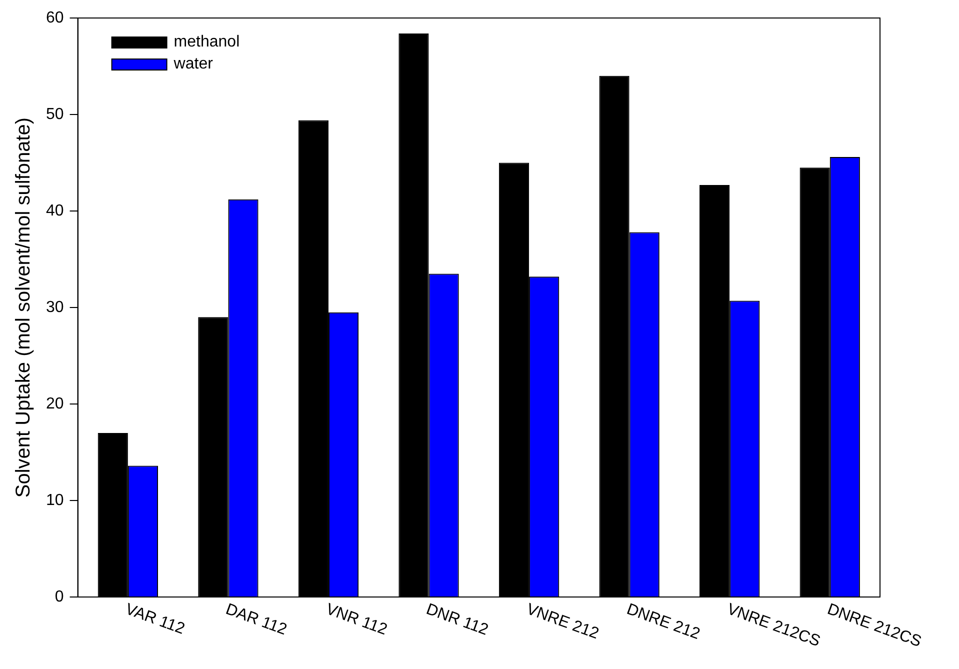 The height and width of the screenshot is (669, 959). Describe the element at coordinates (874, 625) in the screenshot. I see `x-tick-label: DNRE 212CS` at that location.